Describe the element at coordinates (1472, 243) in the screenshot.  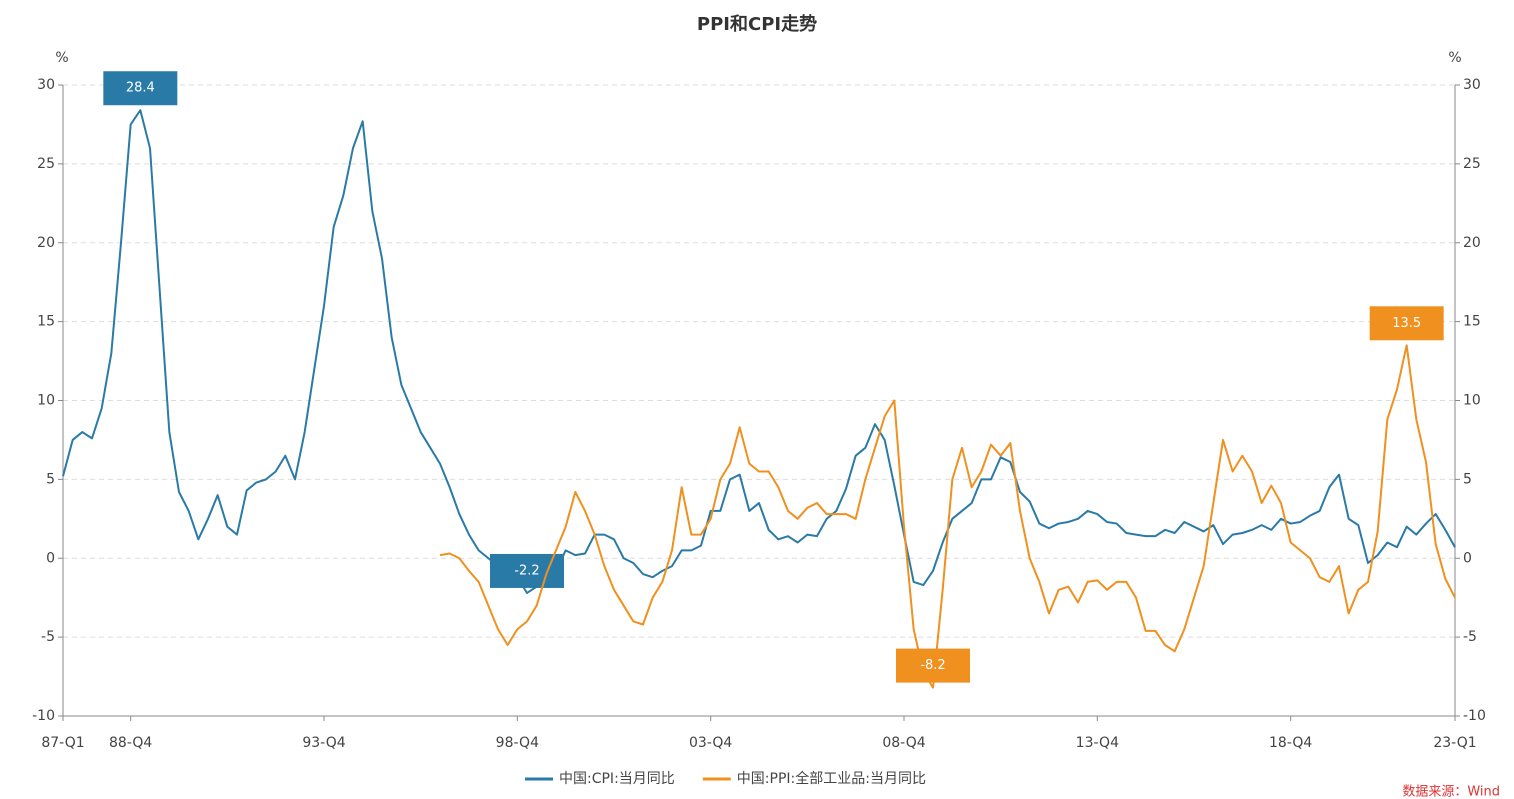
I see `y2-tick-label: 20` at that location.